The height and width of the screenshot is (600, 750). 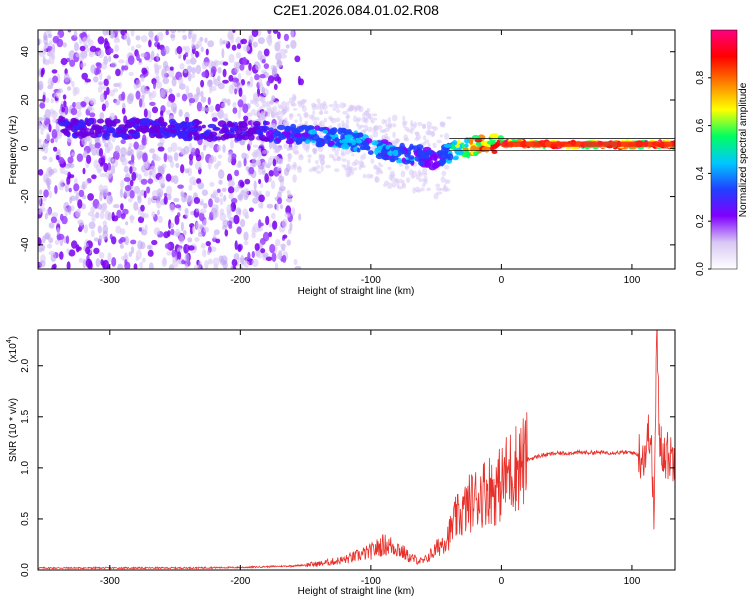 What do you see at coordinates (25, 570) in the screenshot?
I see `snr-y-tick-label: 0.0` at bounding box center [25, 570].